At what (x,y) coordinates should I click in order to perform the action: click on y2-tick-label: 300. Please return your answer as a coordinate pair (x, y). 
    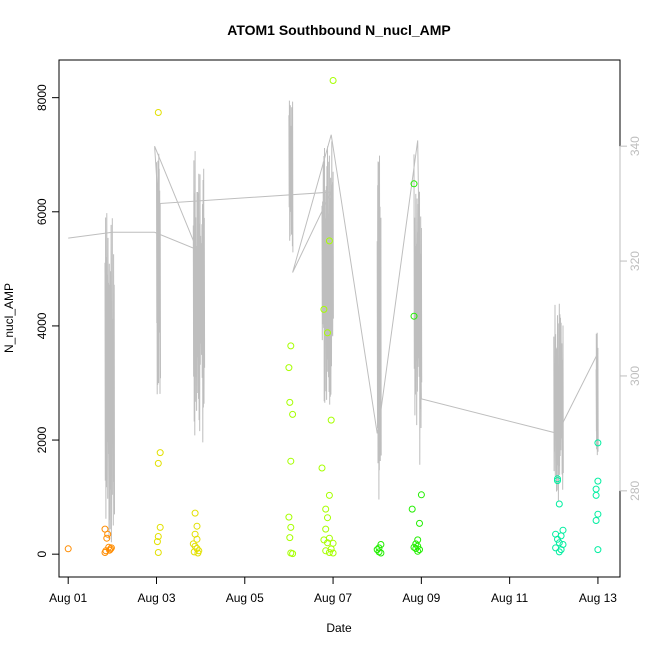
    Looking at the image, I should click on (635, 376).